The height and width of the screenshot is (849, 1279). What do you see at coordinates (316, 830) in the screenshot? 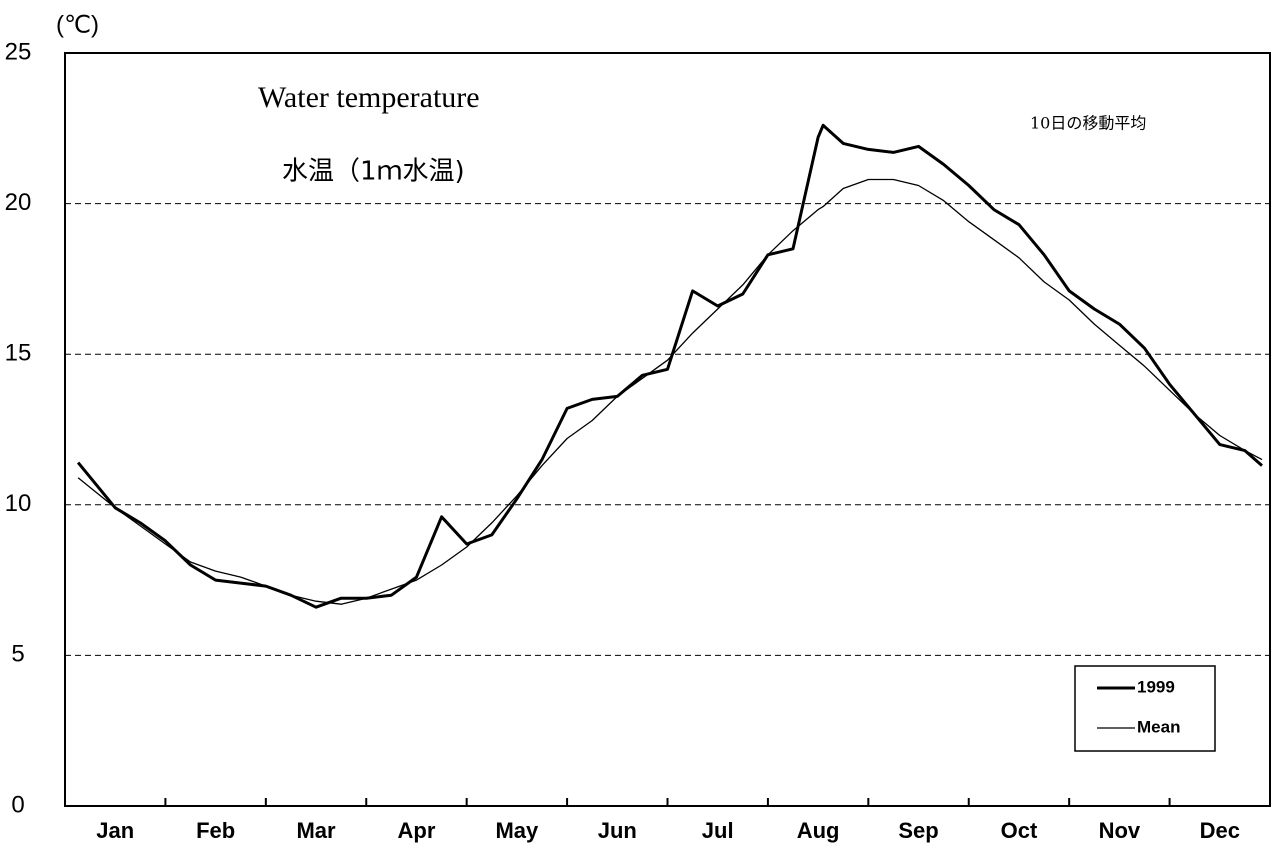
I see `x-tick-label: Mar` at bounding box center [316, 830].